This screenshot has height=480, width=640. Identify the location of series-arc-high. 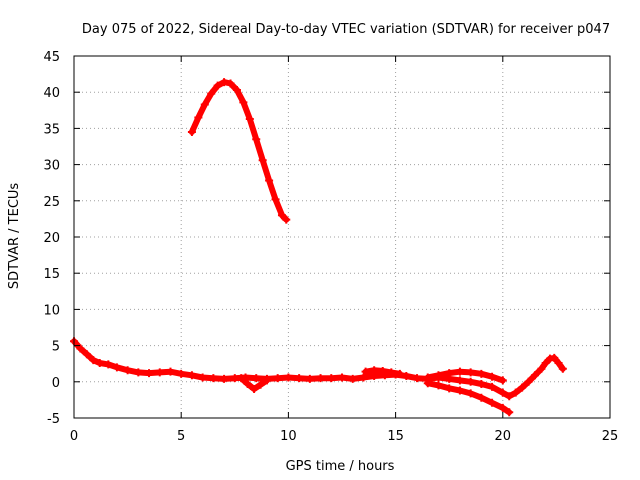
(239, 151).